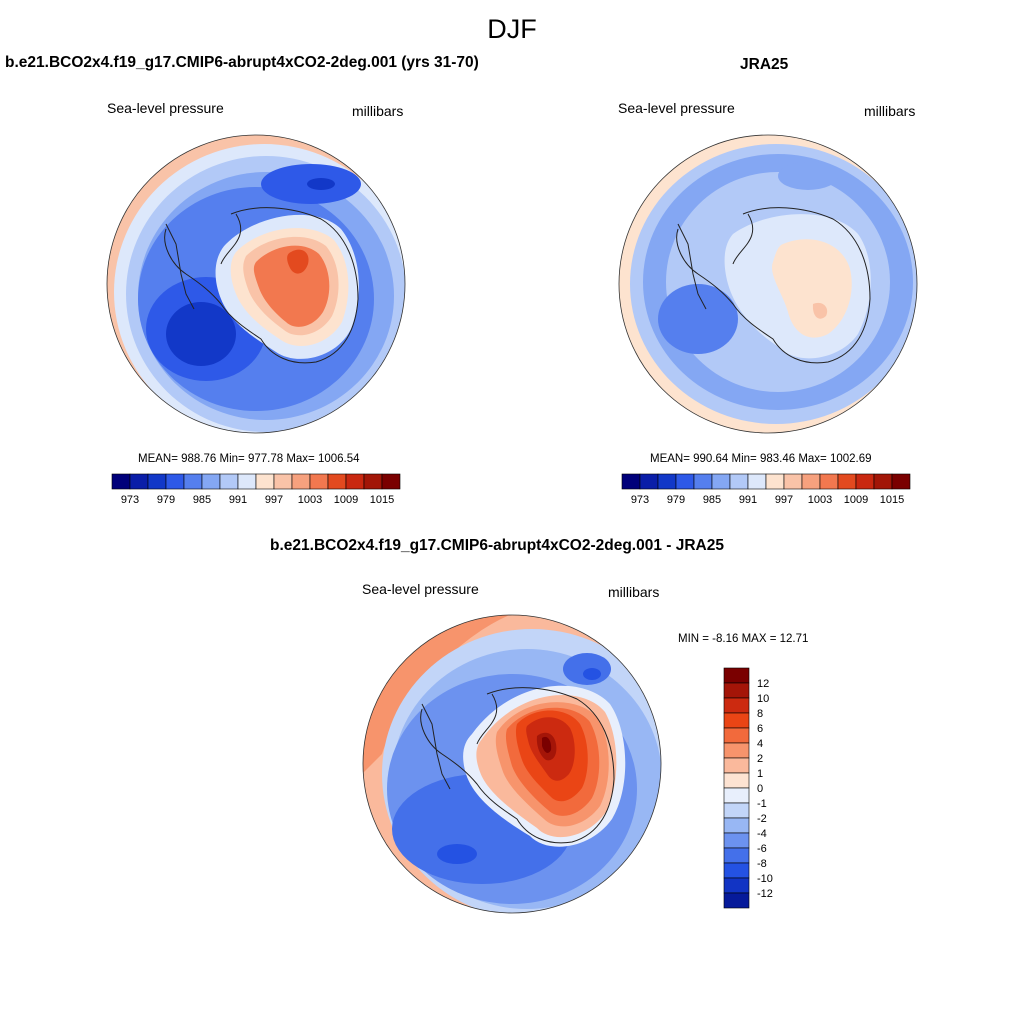 Image resolution: width=1024 pixels, height=1024 pixels. Describe the element at coordinates (890, 111) in the screenshot. I see `obs-units-label: millibars` at that location.